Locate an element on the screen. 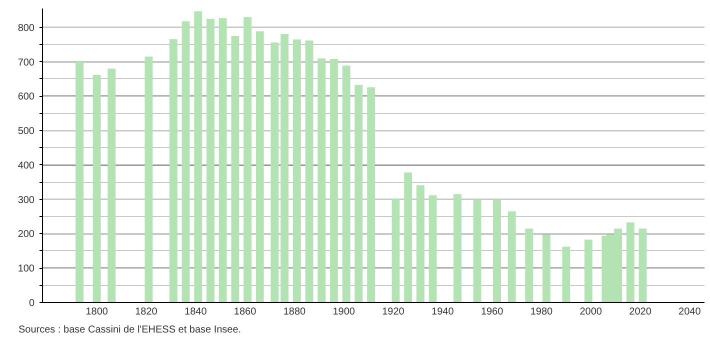 This screenshot has height=340, width=710. x-tick-label: 1840 is located at coordinates (196, 312).